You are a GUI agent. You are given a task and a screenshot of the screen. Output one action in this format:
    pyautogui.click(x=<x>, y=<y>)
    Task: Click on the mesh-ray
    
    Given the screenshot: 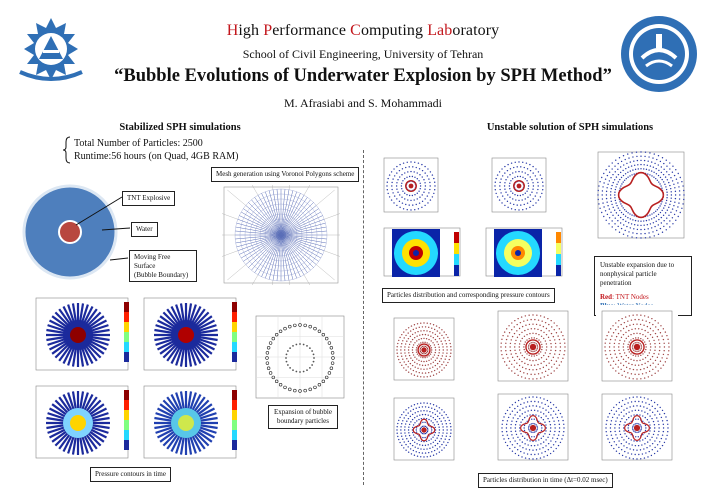 What is the action you would take?
    pyautogui.click(x=283, y=257)
    